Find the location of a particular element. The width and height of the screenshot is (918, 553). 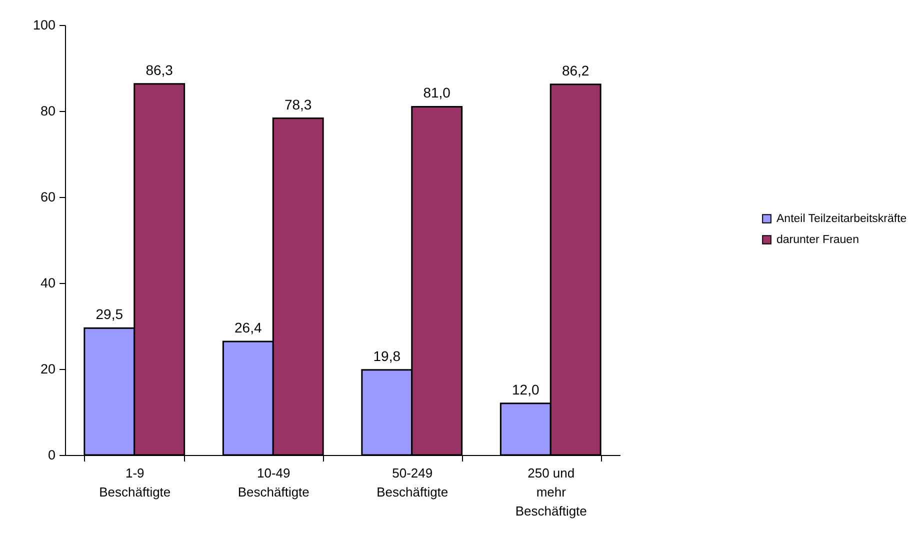

data-label: 29,5 is located at coordinates (110, 314).